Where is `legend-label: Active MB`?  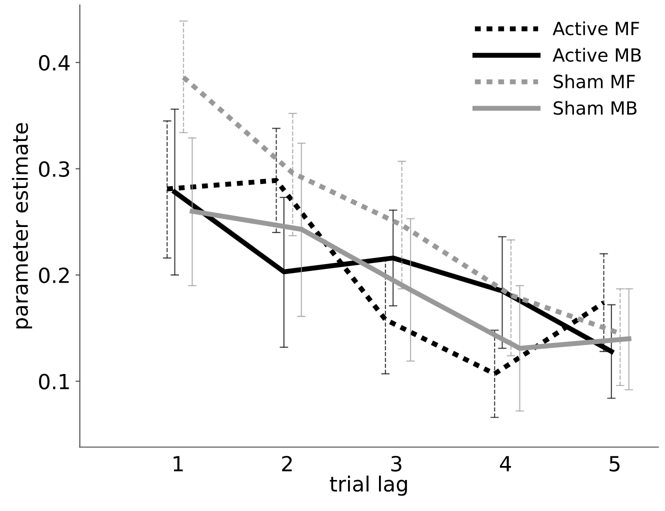
legend-label: Active MB is located at coordinates (596, 55).